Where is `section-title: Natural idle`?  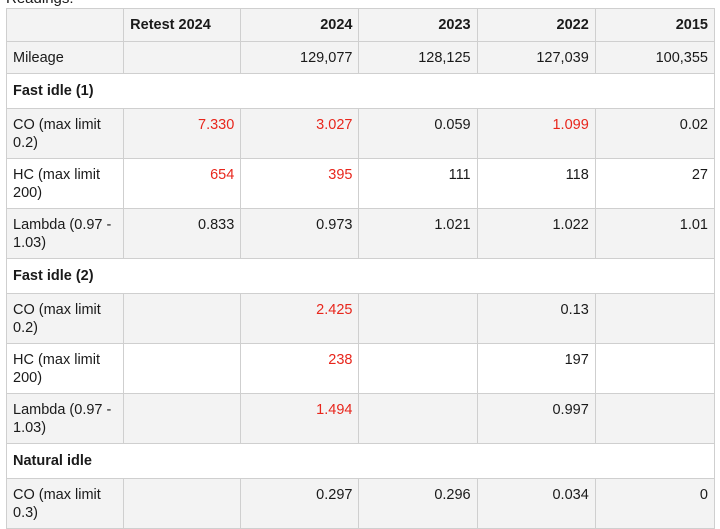 section-title: Natural idle is located at coordinates (360, 461).